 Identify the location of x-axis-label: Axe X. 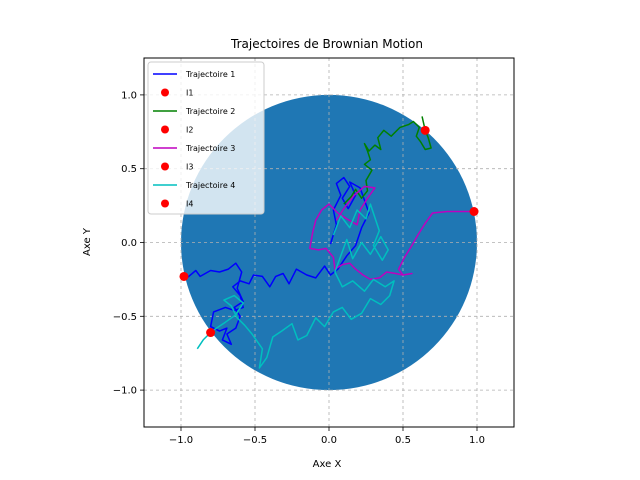
(327, 464).